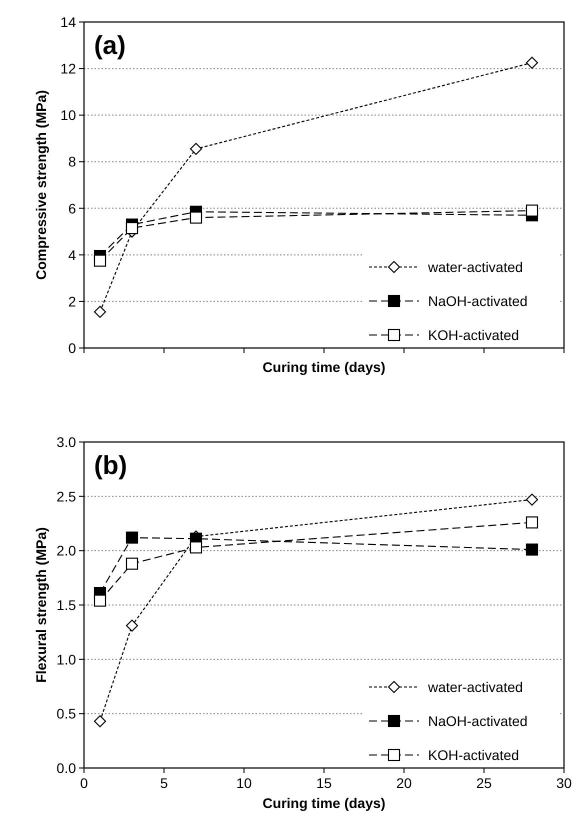 The width and height of the screenshot is (582, 836). Describe the element at coordinates (484, 783) in the screenshot. I see `x-tick-label: 25` at that location.